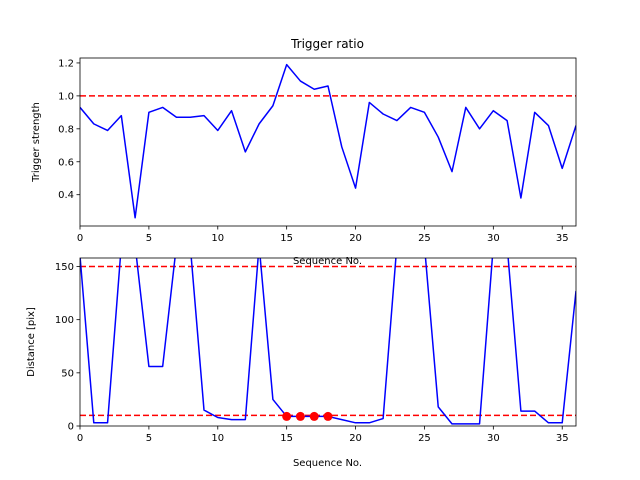 Image resolution: width=640 pixels, height=480 pixels. Describe the element at coordinates (66, 129) in the screenshot. I see `y-tick-label: 0.8` at that location.